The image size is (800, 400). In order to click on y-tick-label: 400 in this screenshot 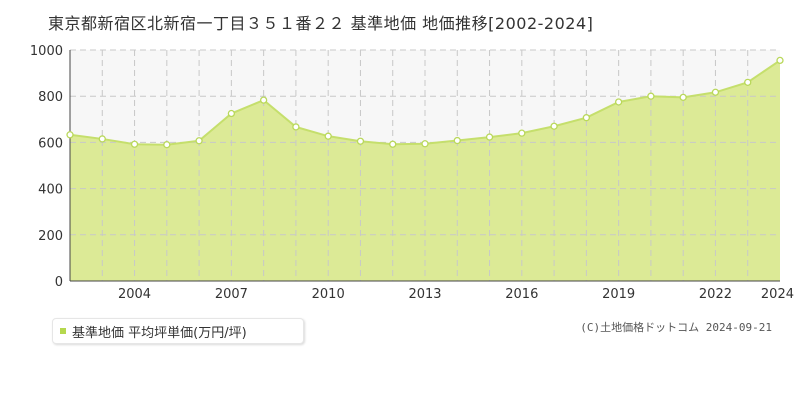, I will do `click(50, 190)`.